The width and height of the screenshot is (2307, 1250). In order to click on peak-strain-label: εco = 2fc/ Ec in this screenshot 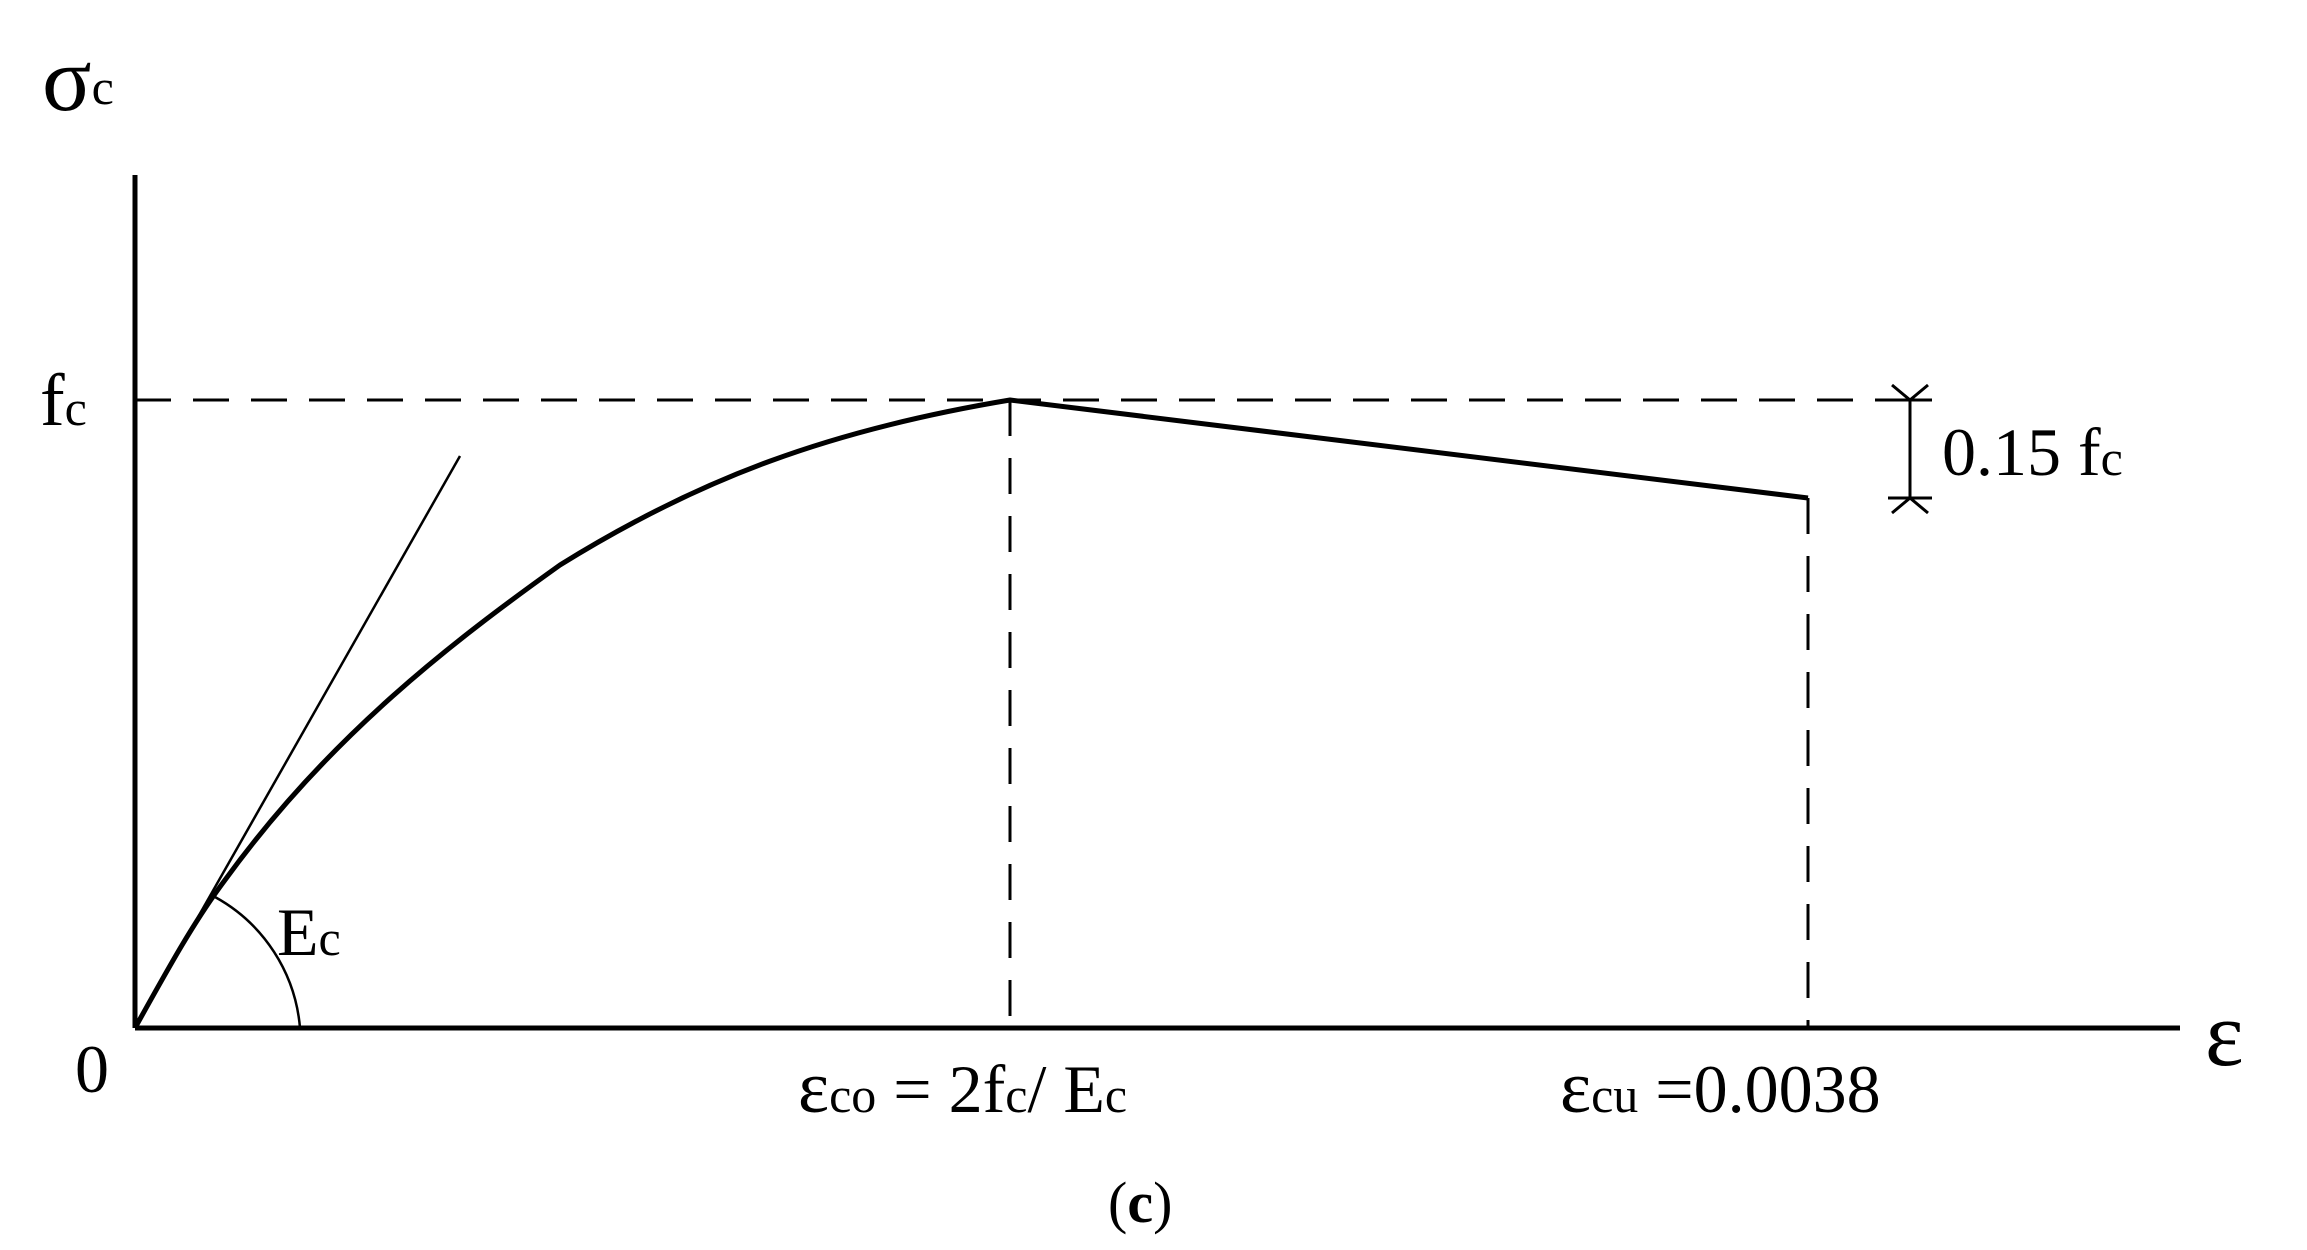, I will do `click(962, 1088)`.